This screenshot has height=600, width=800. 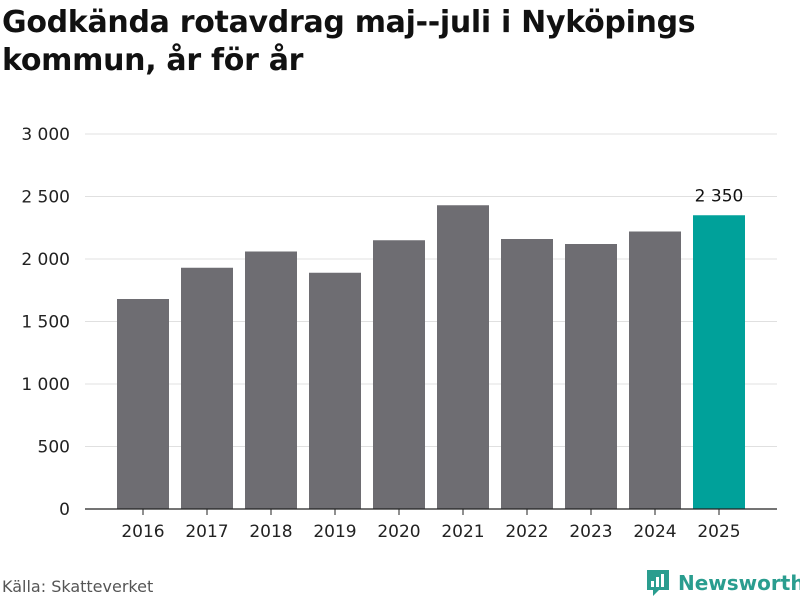 I want to click on y-tick-label: 1 500, so click(x=45, y=323).